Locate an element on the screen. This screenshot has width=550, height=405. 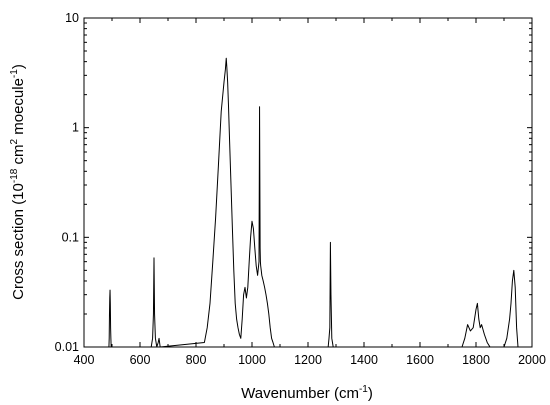
x-tick-label: 1200 is located at coordinates (308, 360).